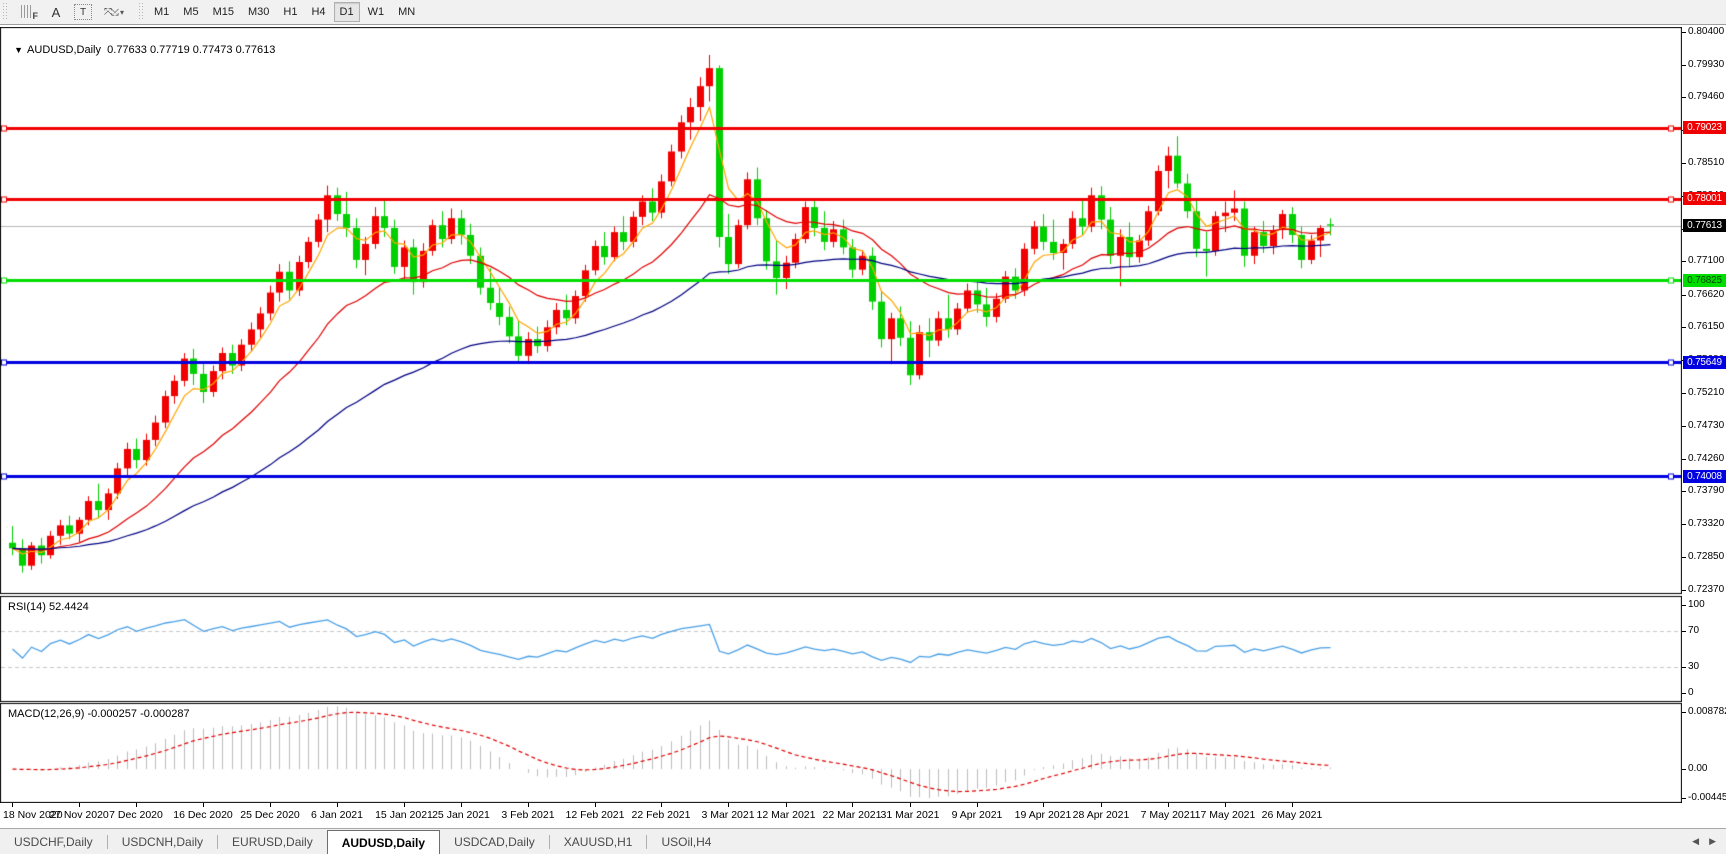 The width and height of the screenshot is (1726, 854). Describe the element at coordinates (404, 815) in the screenshot. I see `date-tick-label: 15 Jan 2021` at that location.